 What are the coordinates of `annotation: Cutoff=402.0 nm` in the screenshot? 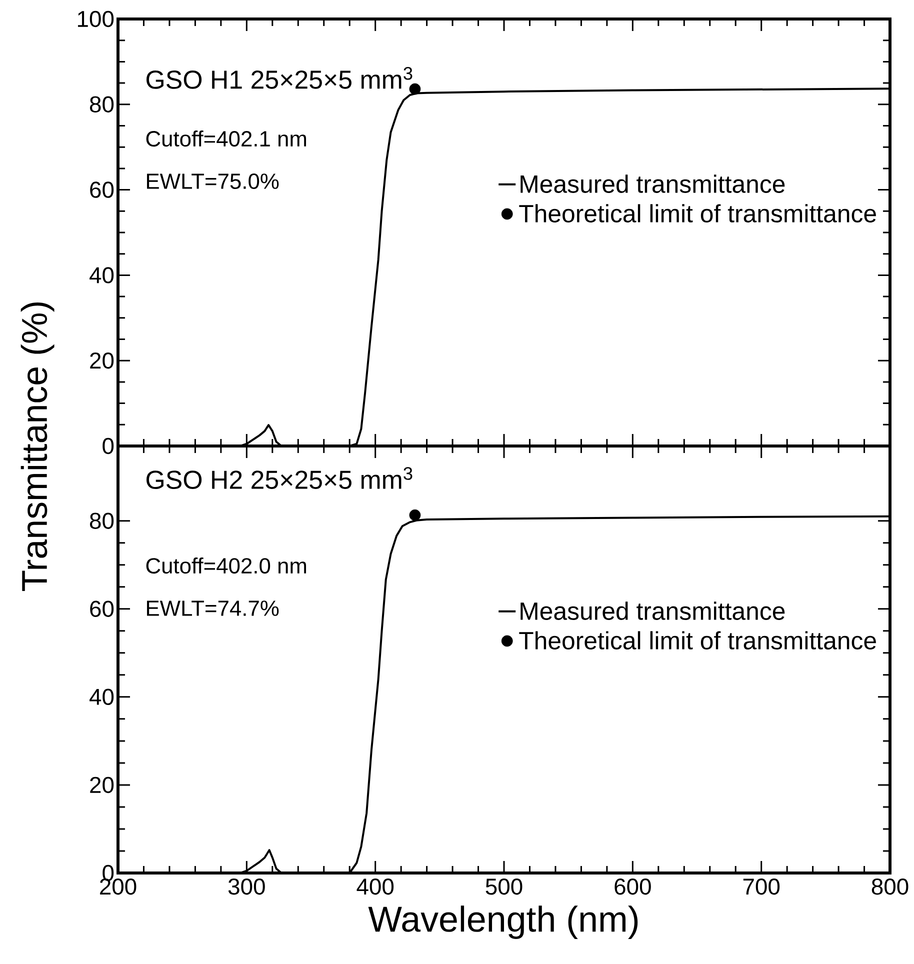 It's located at (226, 566).